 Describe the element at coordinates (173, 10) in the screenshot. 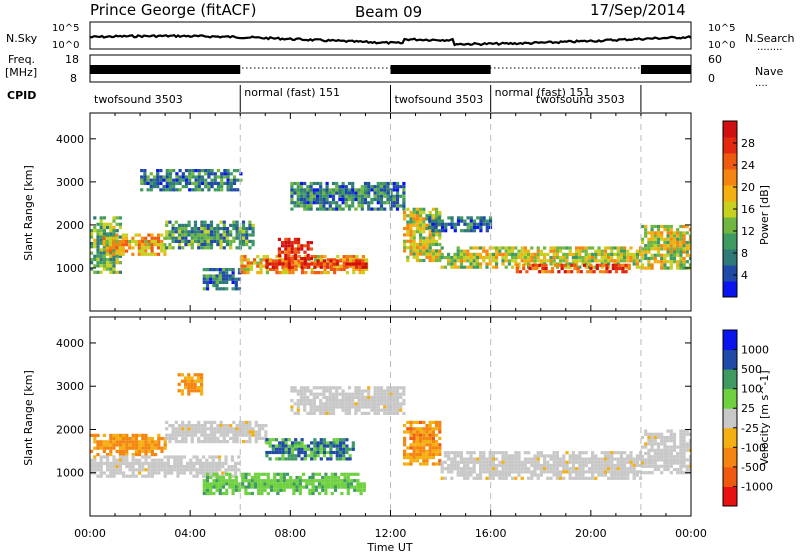

I see `station-title: Prince George (fitACF)` at that location.